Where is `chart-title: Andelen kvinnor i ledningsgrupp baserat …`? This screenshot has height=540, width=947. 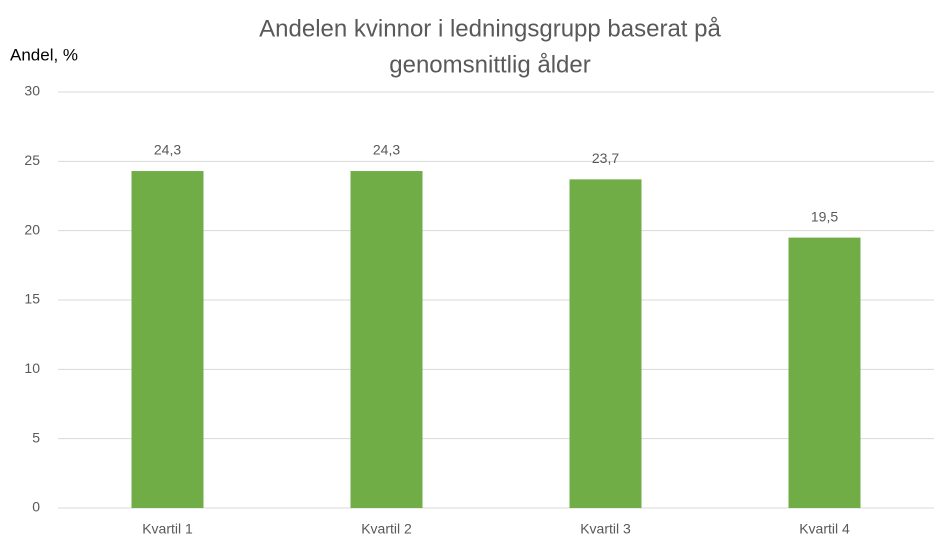
chart-title: Andelen kvinnor i ledningsgrupp baserat … is located at coordinates (490, 28).